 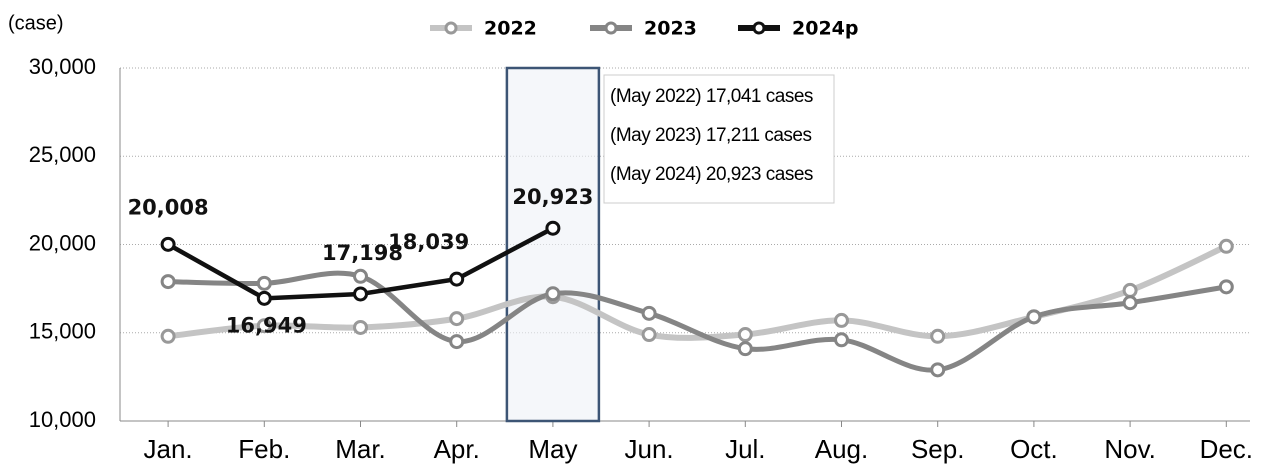 What do you see at coordinates (1226, 449) in the screenshot?
I see `x-tick-label: Dec.` at bounding box center [1226, 449].